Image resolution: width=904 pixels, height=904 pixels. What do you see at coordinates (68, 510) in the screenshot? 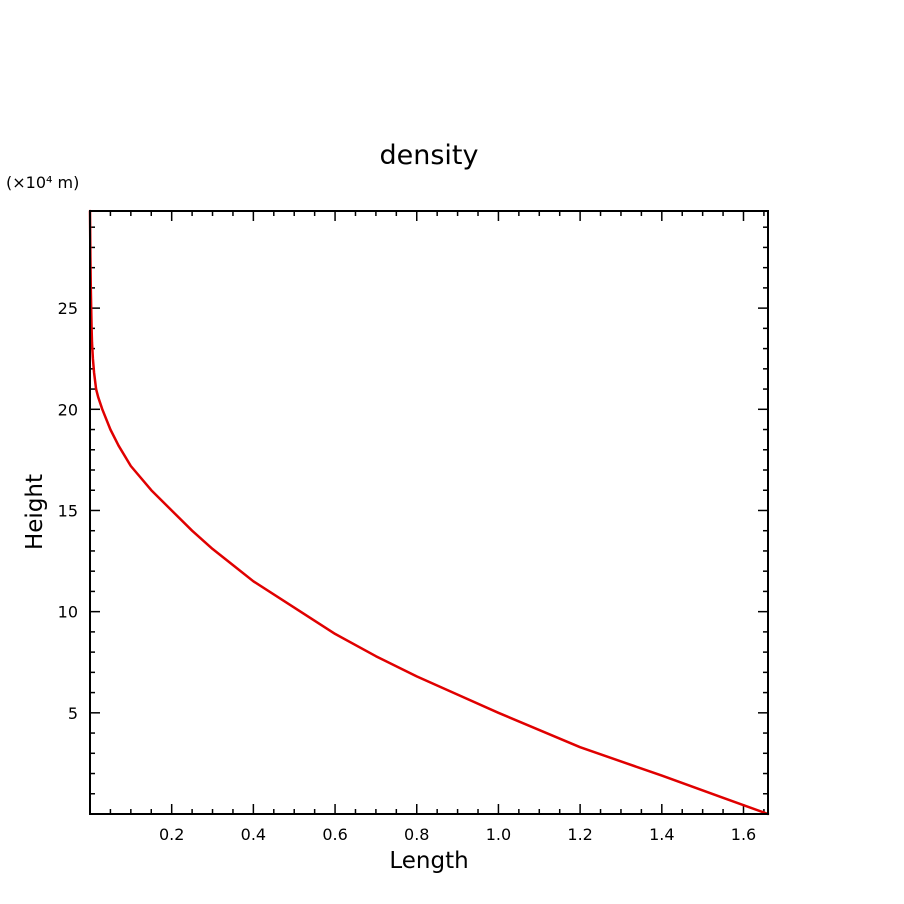
I see `y-tick-label: 15` at bounding box center [68, 510].